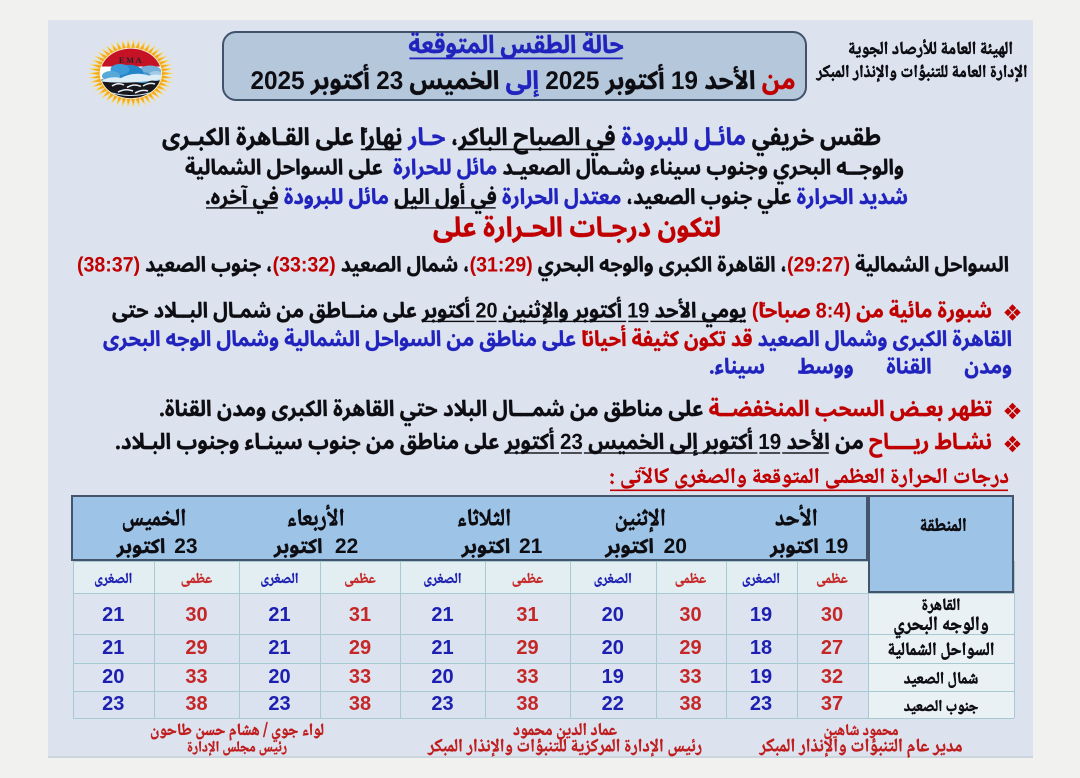 This screenshot has height=778, width=1080. Describe the element at coordinates (131, 60) in the screenshot. I see `svg-text: EMA` at that location.